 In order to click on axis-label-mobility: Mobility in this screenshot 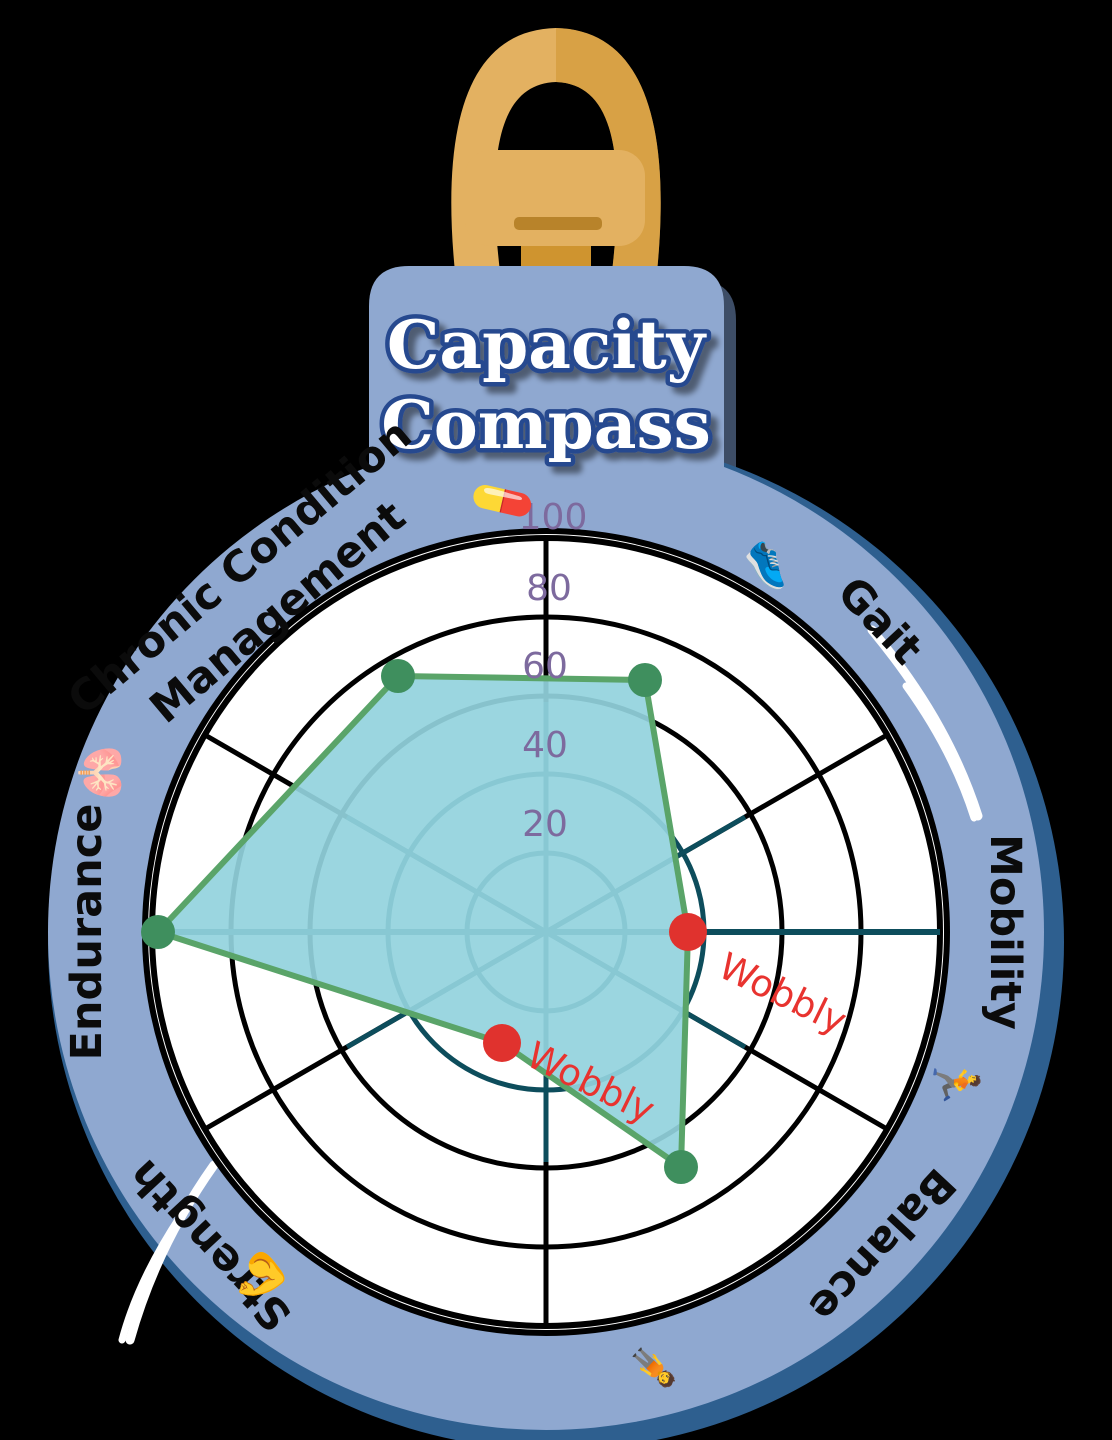, I will do `click(1005, 932)`.